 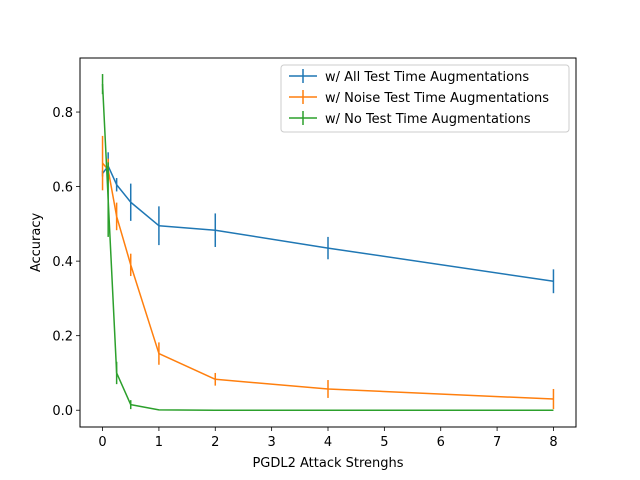 What do you see at coordinates (62, 411) in the screenshot?
I see `y-tick-label: 0.0` at bounding box center [62, 411].